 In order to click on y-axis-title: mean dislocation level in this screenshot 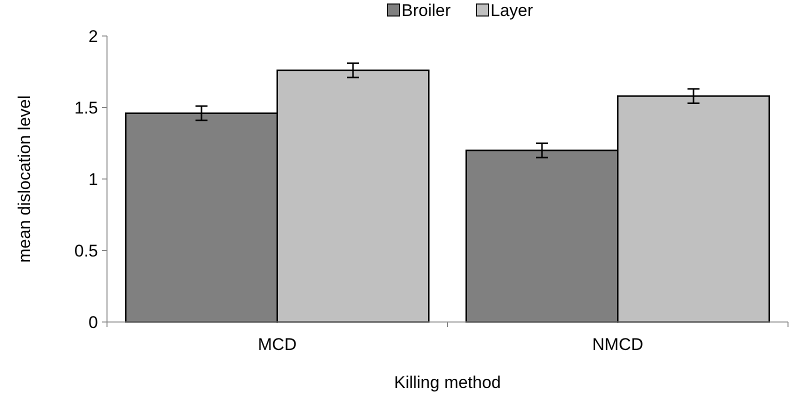, I will do `click(24, 179)`.